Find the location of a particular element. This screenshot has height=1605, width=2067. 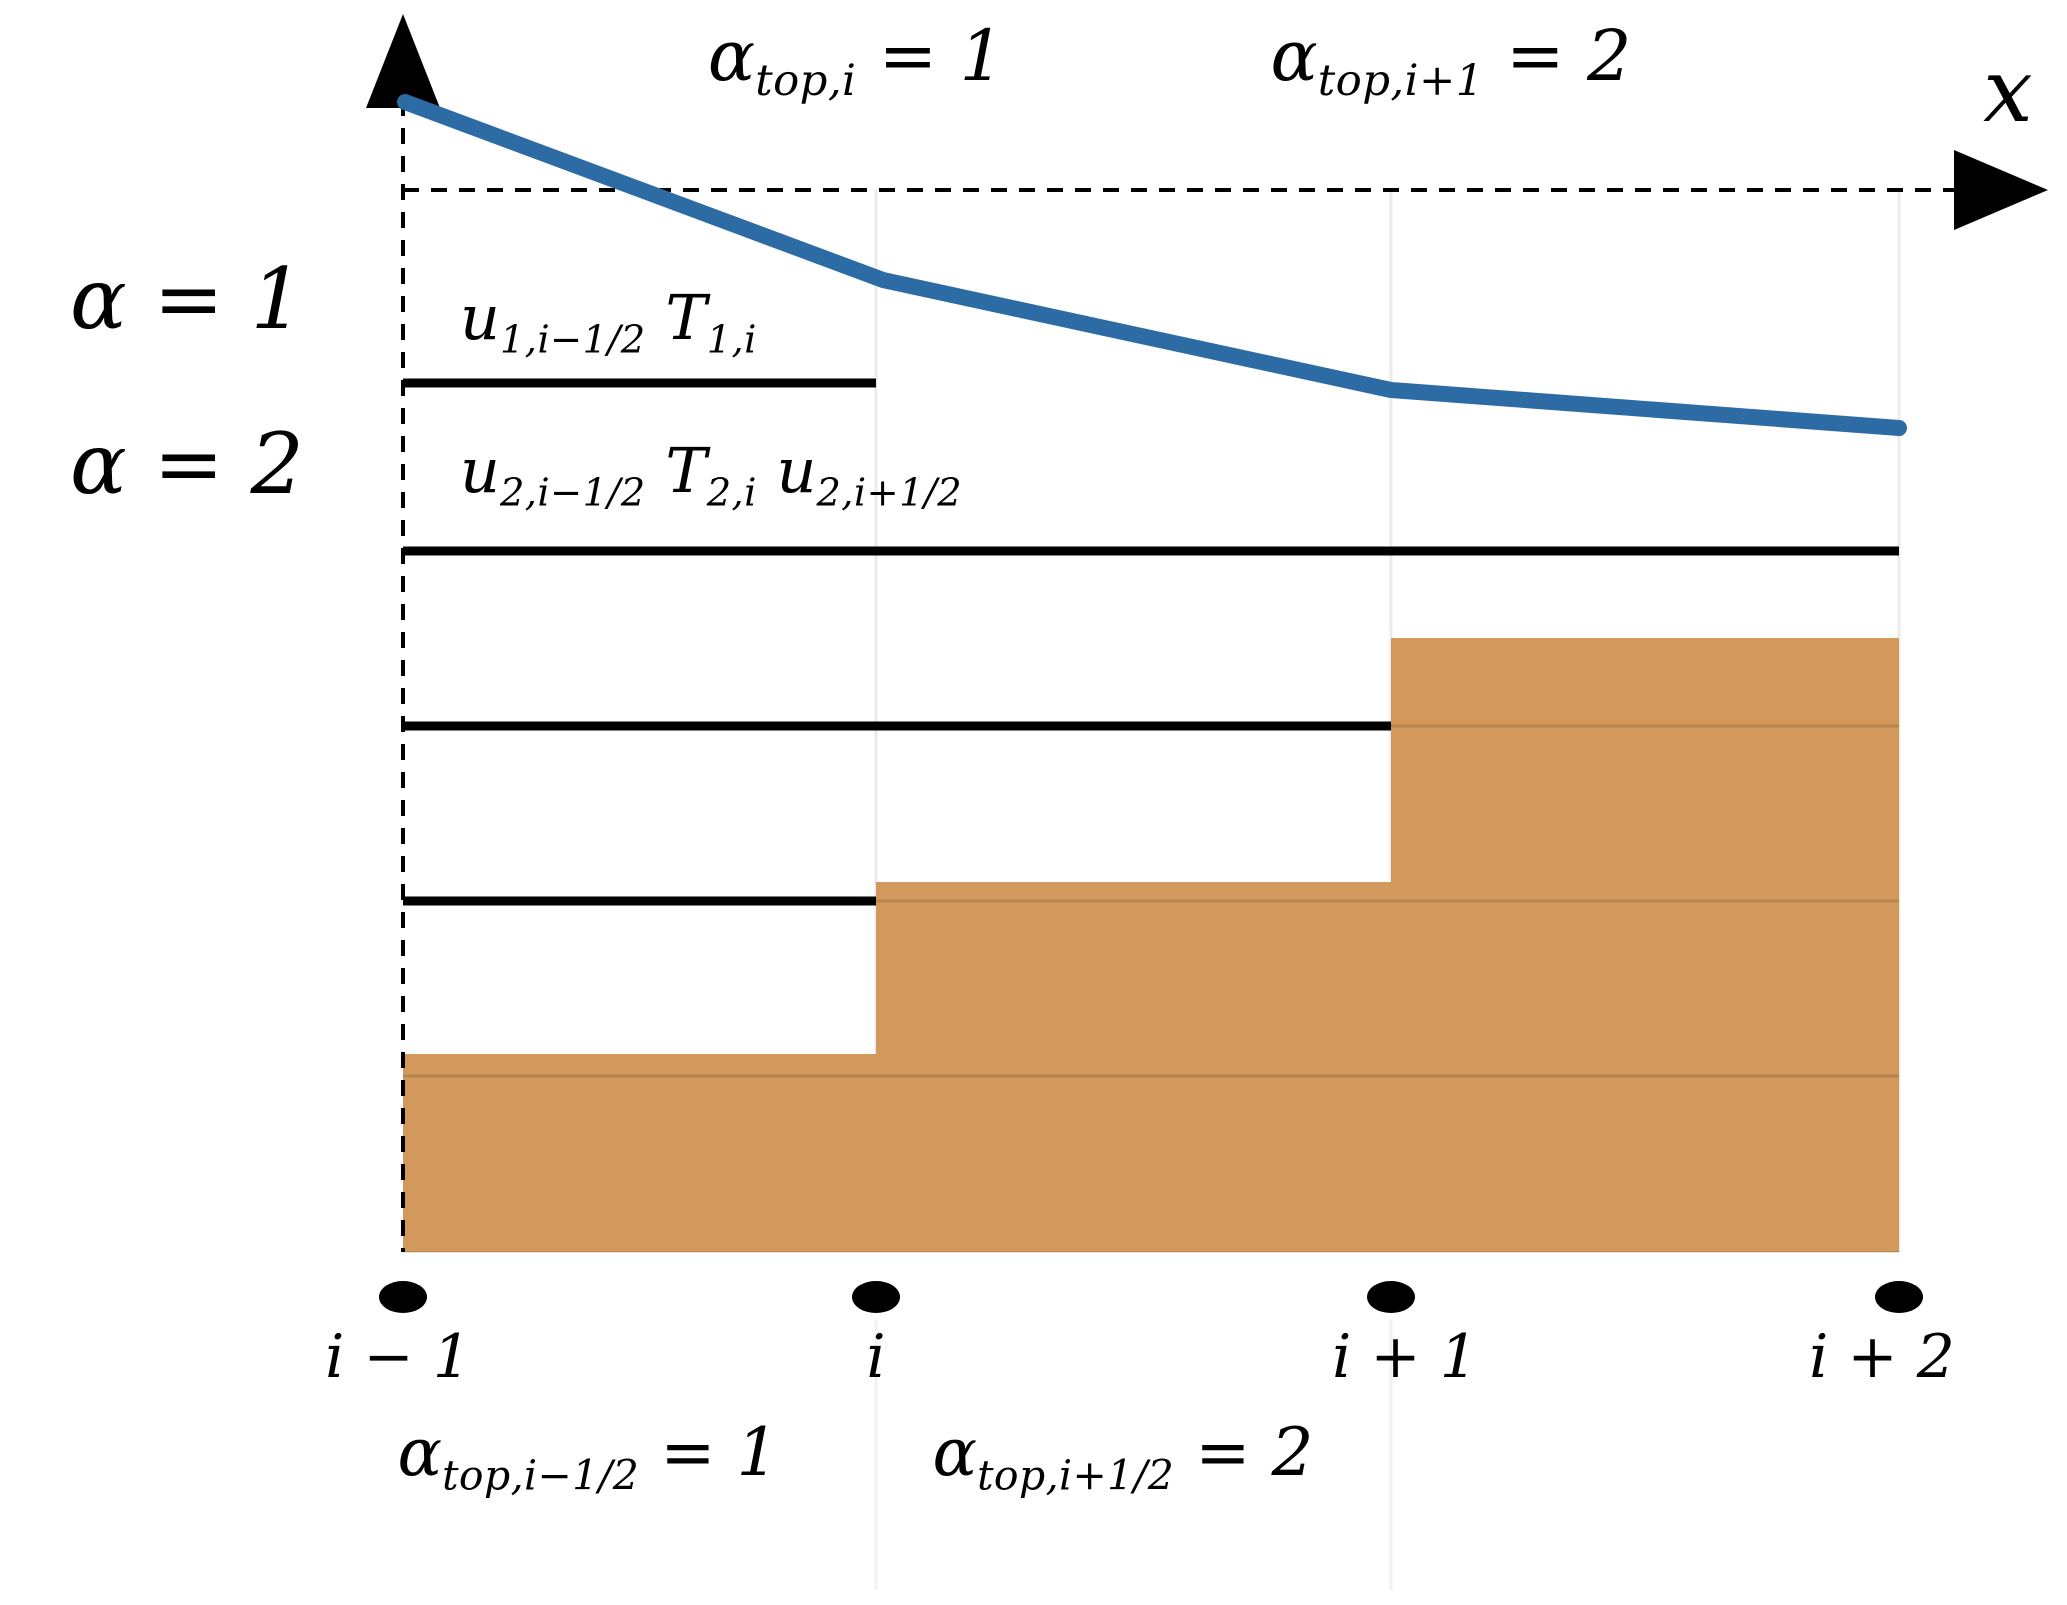

alpha-equals-1-label: α = 1 is located at coordinates (187, 299).